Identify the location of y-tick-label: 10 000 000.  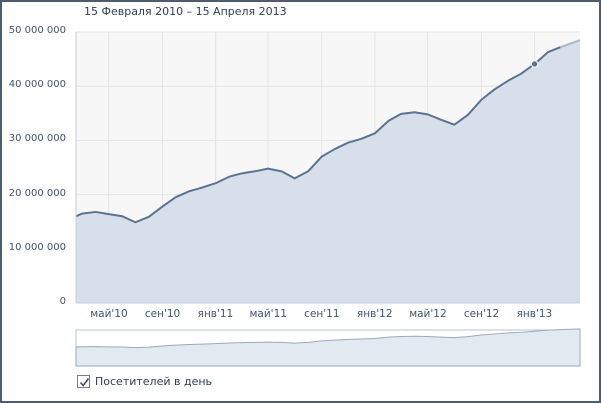
(37, 247).